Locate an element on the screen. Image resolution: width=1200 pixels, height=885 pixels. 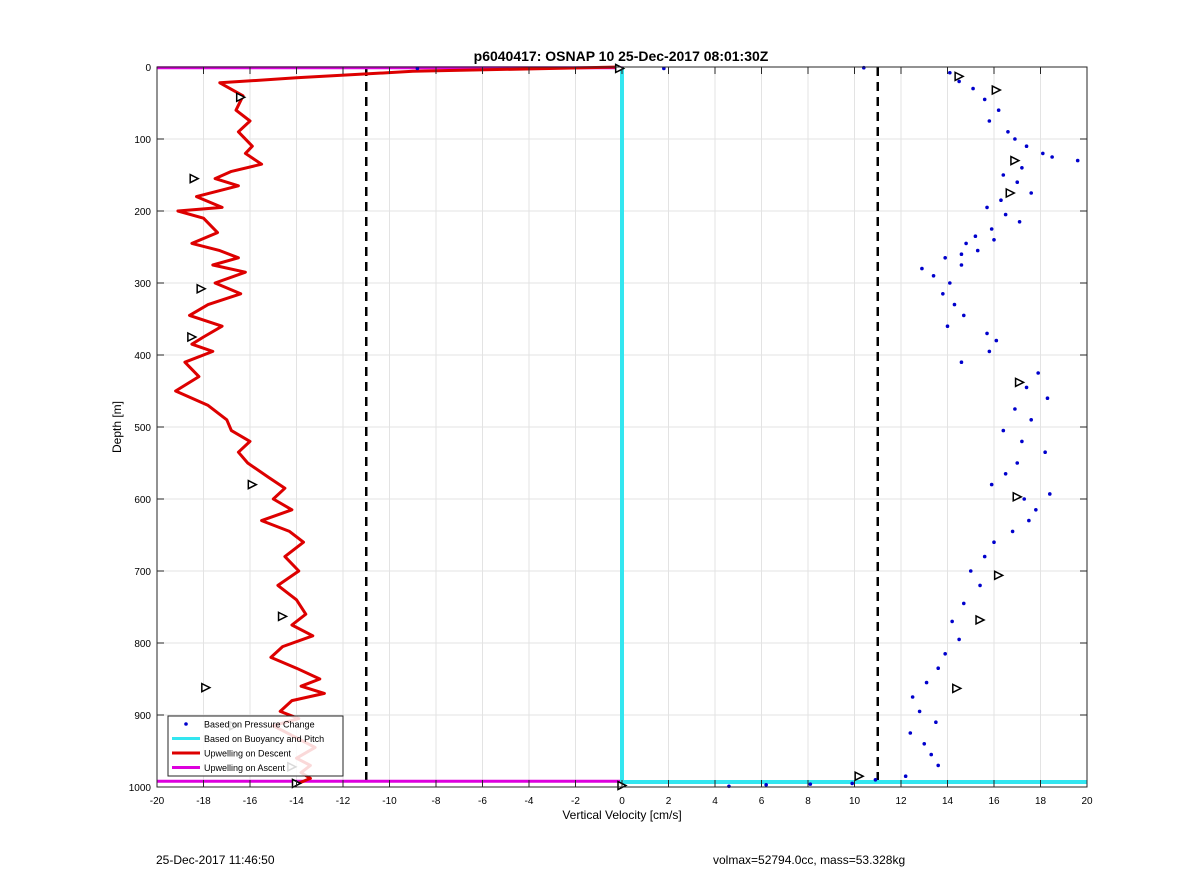
x-tick-label: 14 is located at coordinates (948, 801).